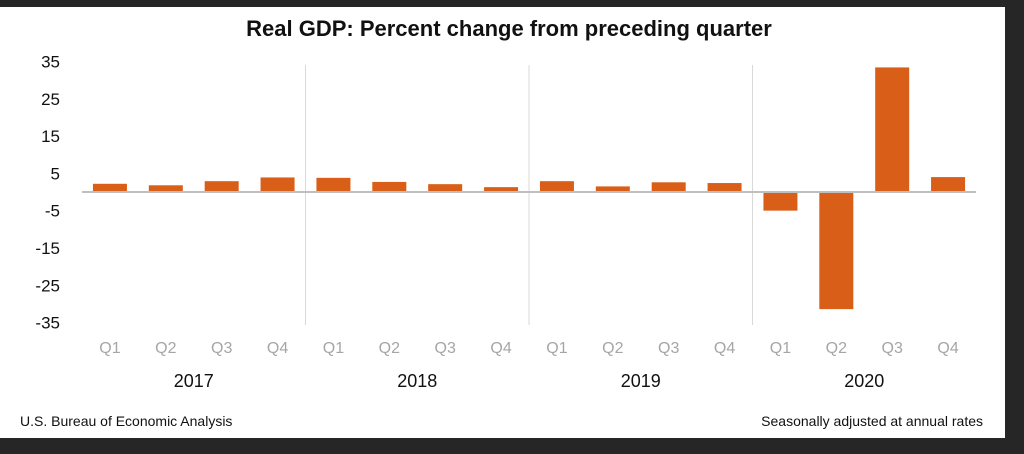 This screenshot has width=1024, height=454. What do you see at coordinates (529, 381) in the screenshot?
I see `year-labels: 2017 2018 2019 2020` at bounding box center [529, 381].